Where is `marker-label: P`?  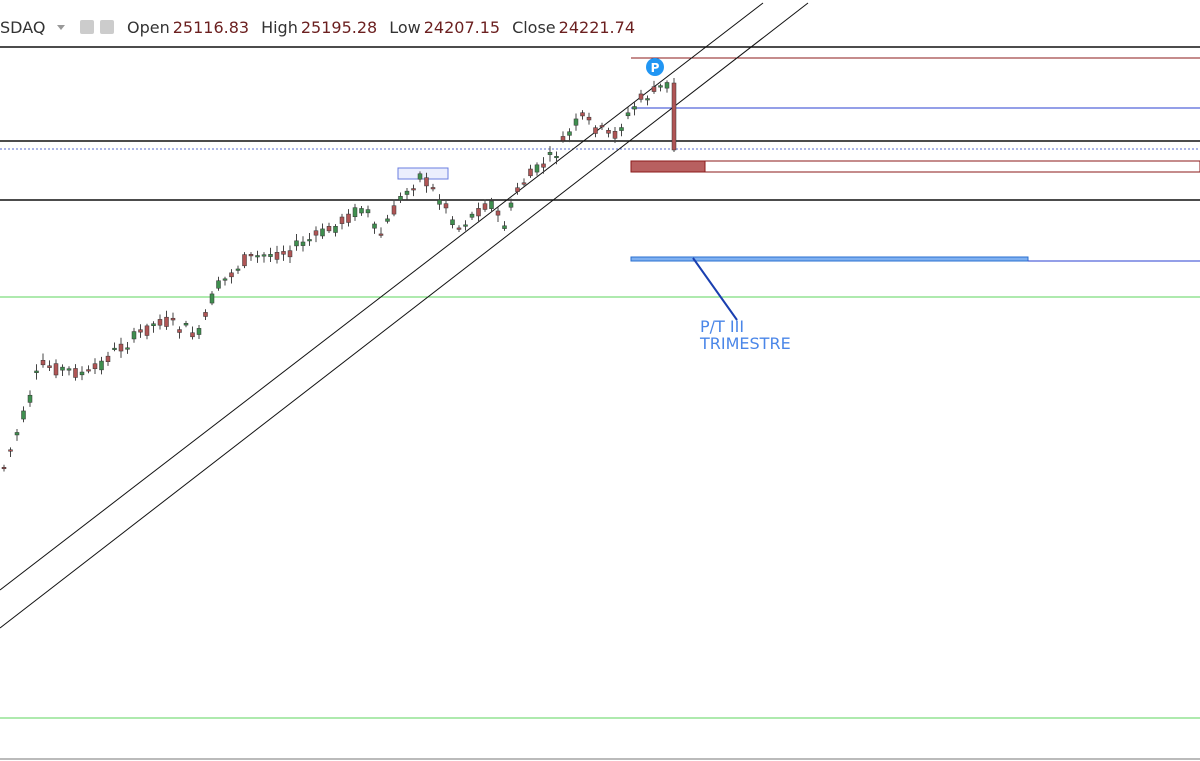
marker-label: P is located at coordinates (655, 68).